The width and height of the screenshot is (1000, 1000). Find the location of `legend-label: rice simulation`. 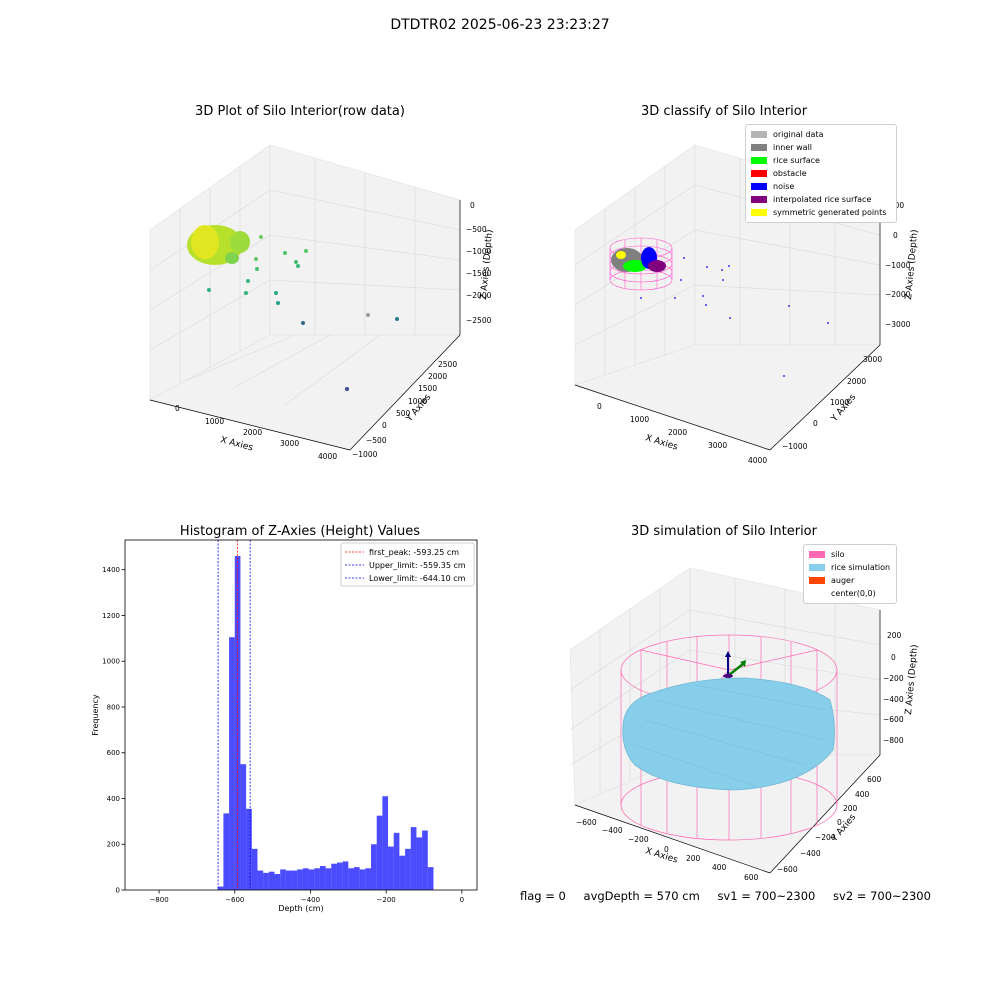

legend-label: rice simulation is located at coordinates (861, 567).